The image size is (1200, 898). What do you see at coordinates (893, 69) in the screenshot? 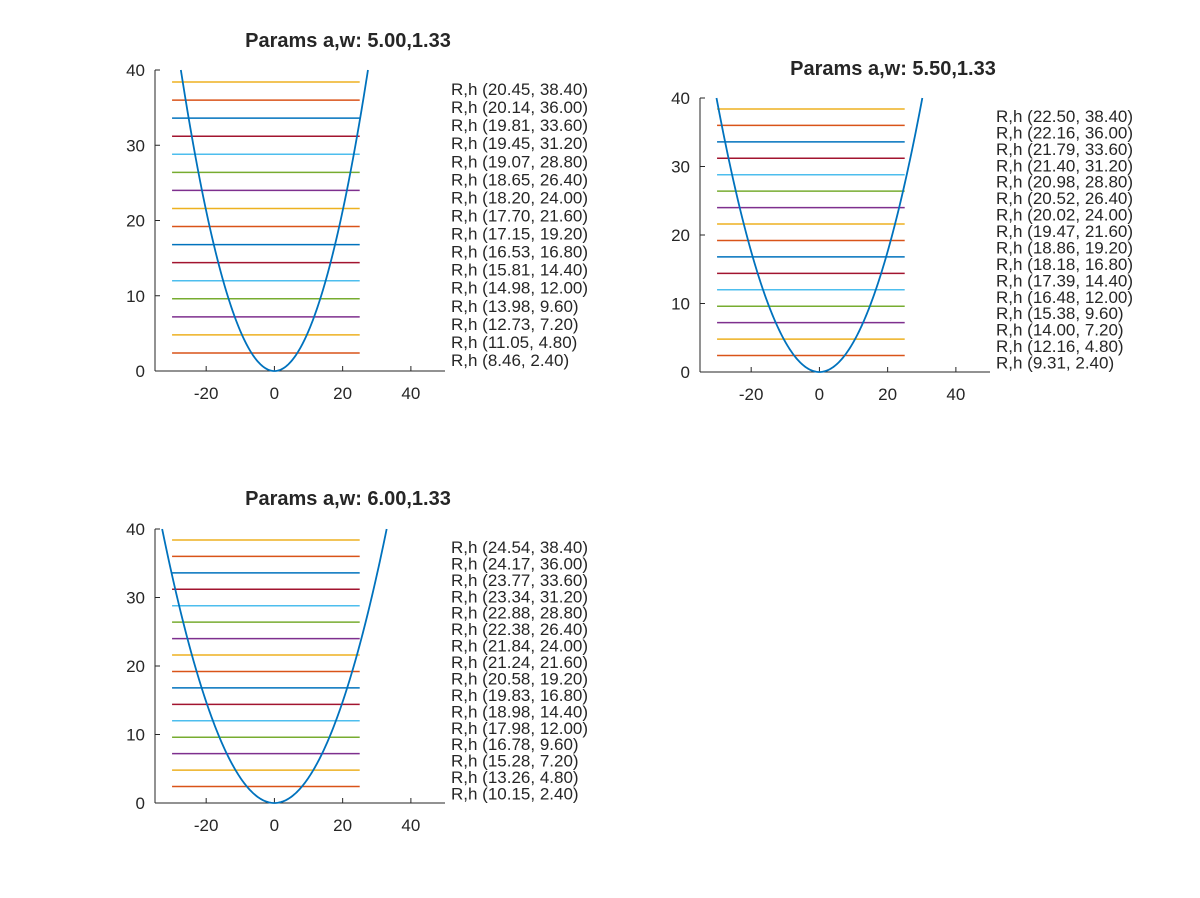
I see `chart-title: Params a,w: 5.50,1.33` at bounding box center [893, 69].